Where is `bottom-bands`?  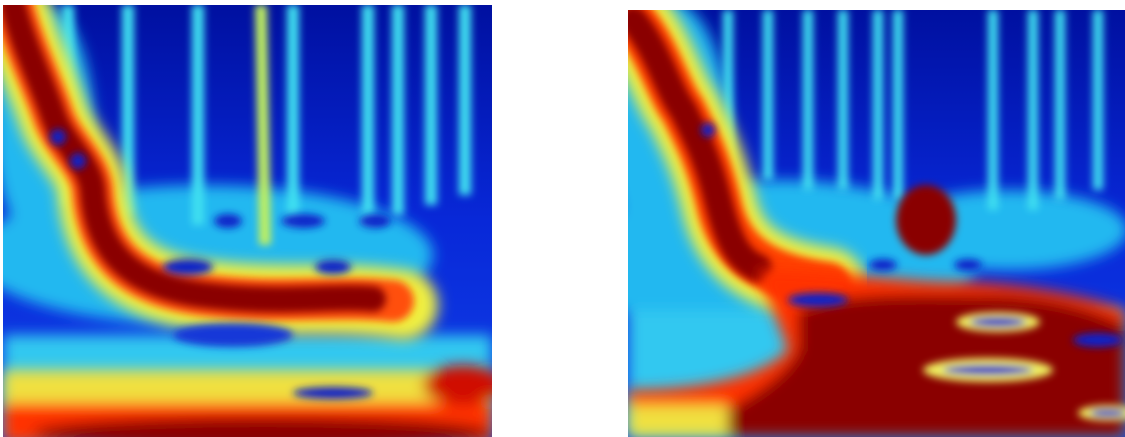
bottom-bands is located at coordinates (247, 401).